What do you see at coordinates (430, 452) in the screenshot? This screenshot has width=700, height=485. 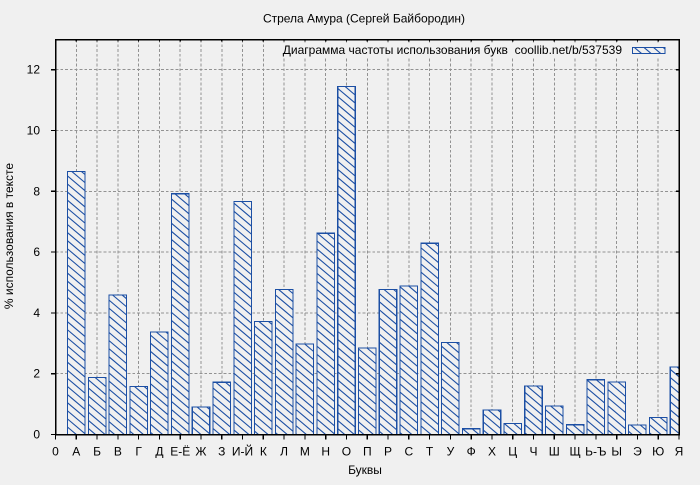 I see `svg-text: Т` at bounding box center [430, 452].